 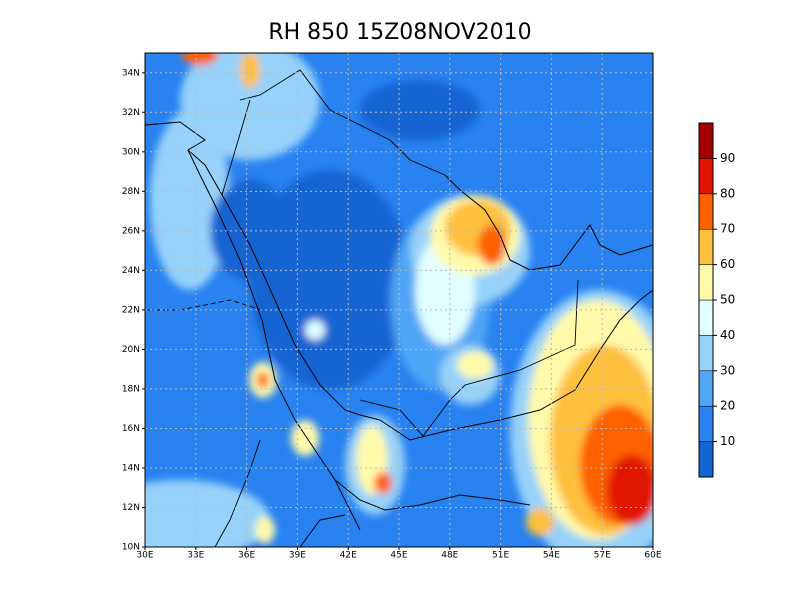 What do you see at coordinates (131, 231) in the screenshot?
I see `y-tick-label: 26N` at bounding box center [131, 231].